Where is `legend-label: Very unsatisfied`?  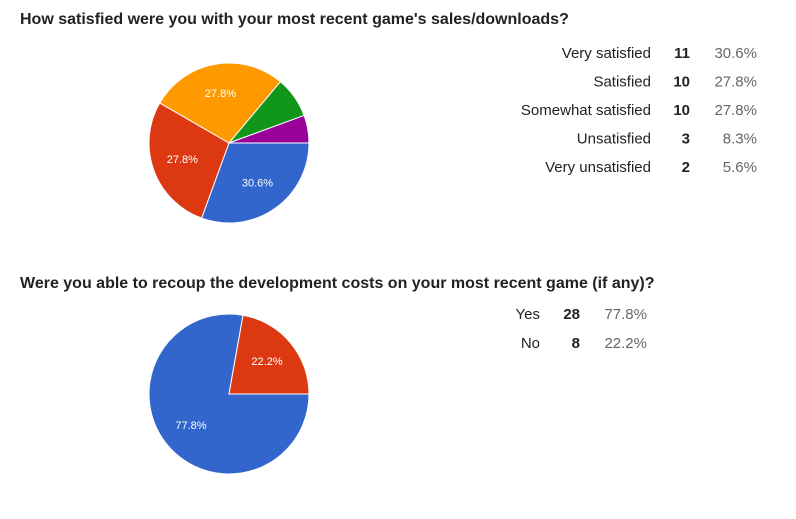
legend-label: Very unsatisfied is located at coordinates (598, 167).